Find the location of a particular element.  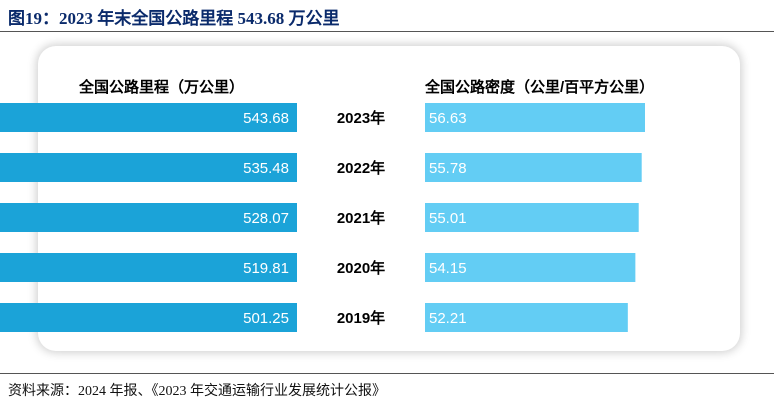

mileage-value-label: 519.81 is located at coordinates (266, 268).